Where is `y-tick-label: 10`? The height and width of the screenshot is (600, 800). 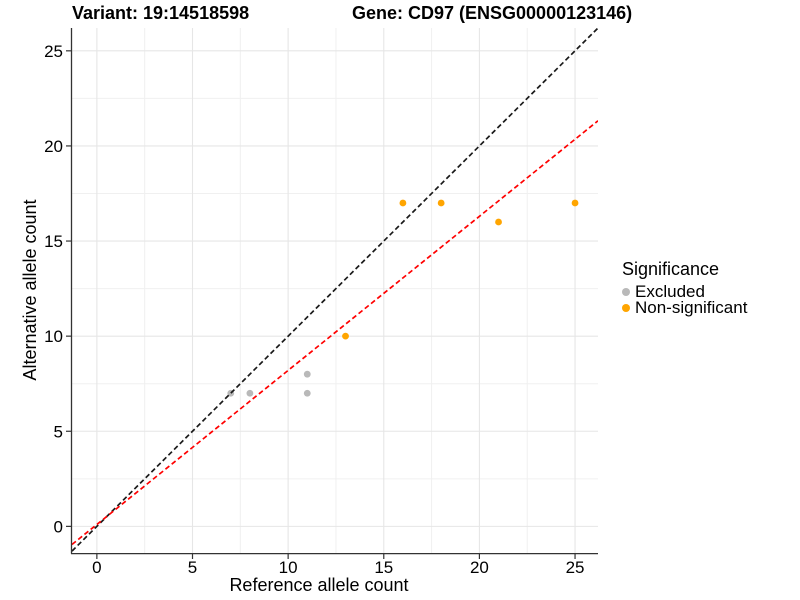
y-tick-label: 10 is located at coordinates (53, 336).